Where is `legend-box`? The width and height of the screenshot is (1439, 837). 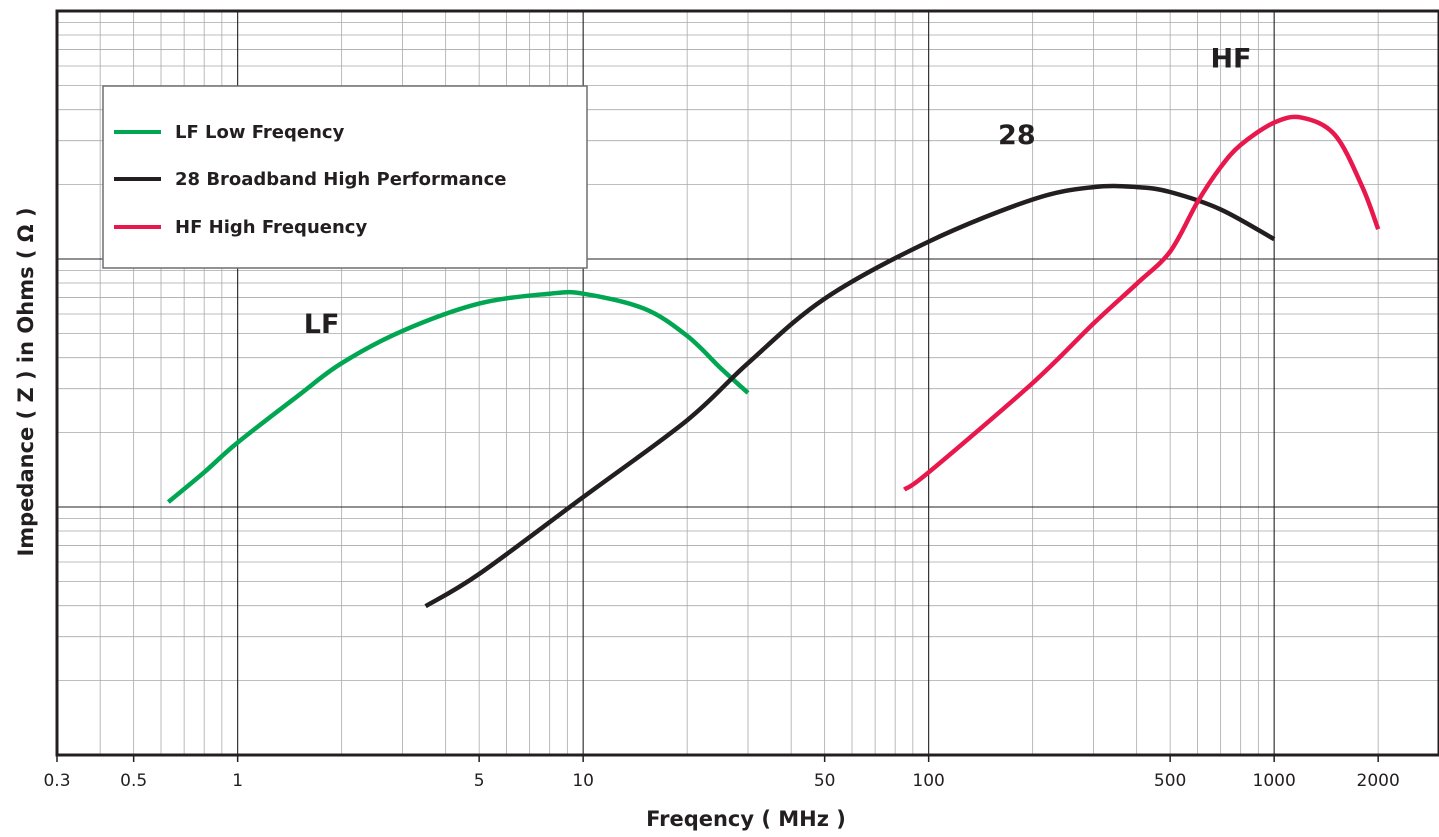 legend-box is located at coordinates (345, 177).